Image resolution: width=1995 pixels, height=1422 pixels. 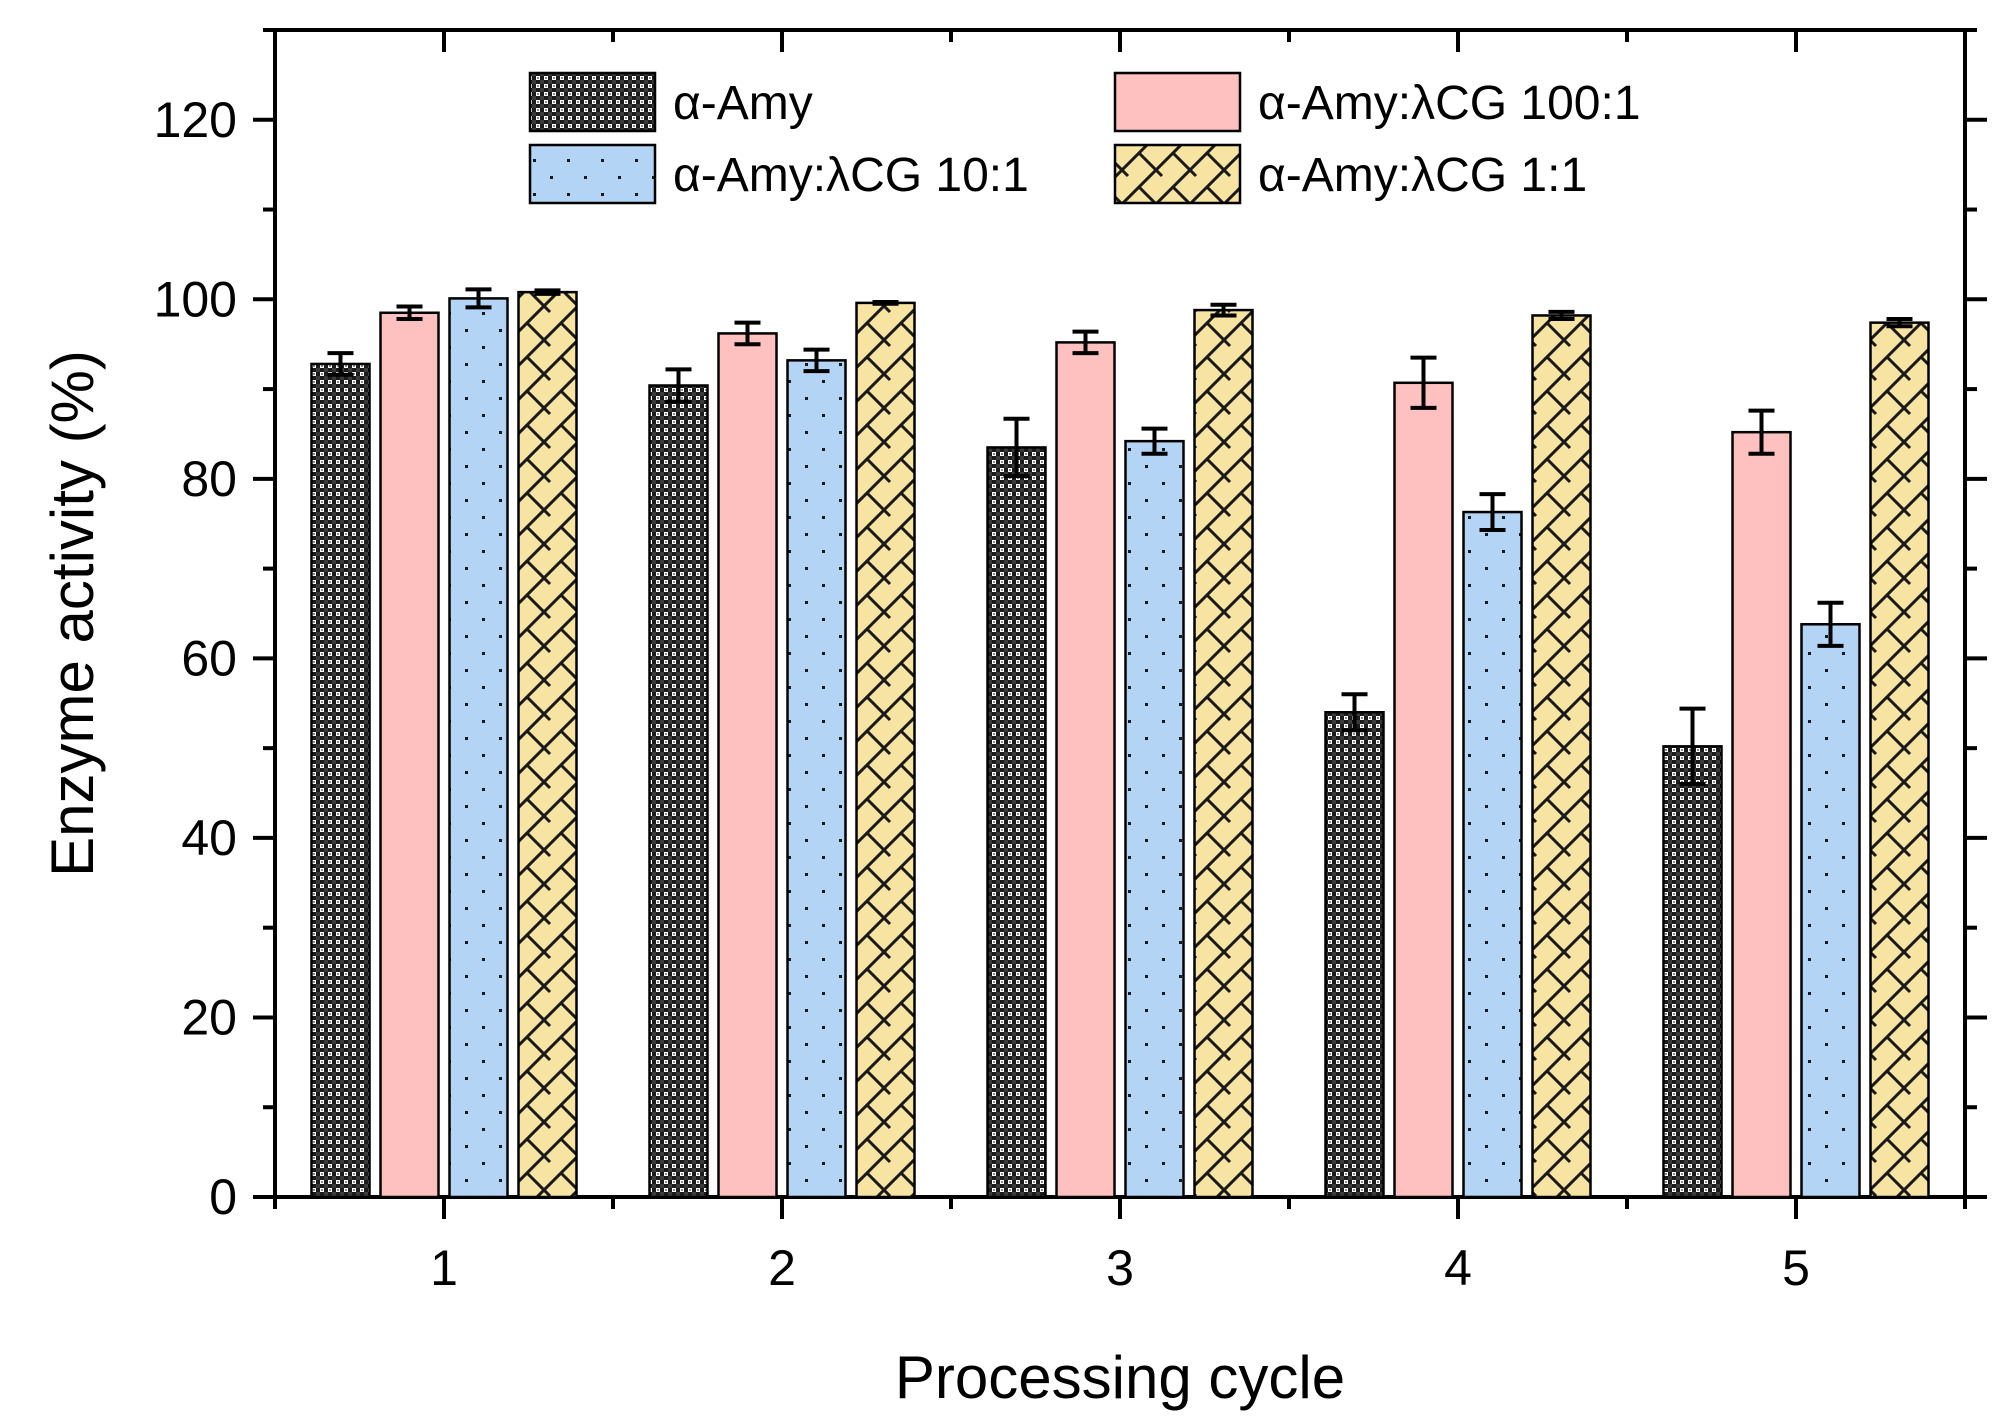 What do you see at coordinates (1796, 1268) in the screenshot?
I see `x-tick-label: 5` at bounding box center [1796, 1268].